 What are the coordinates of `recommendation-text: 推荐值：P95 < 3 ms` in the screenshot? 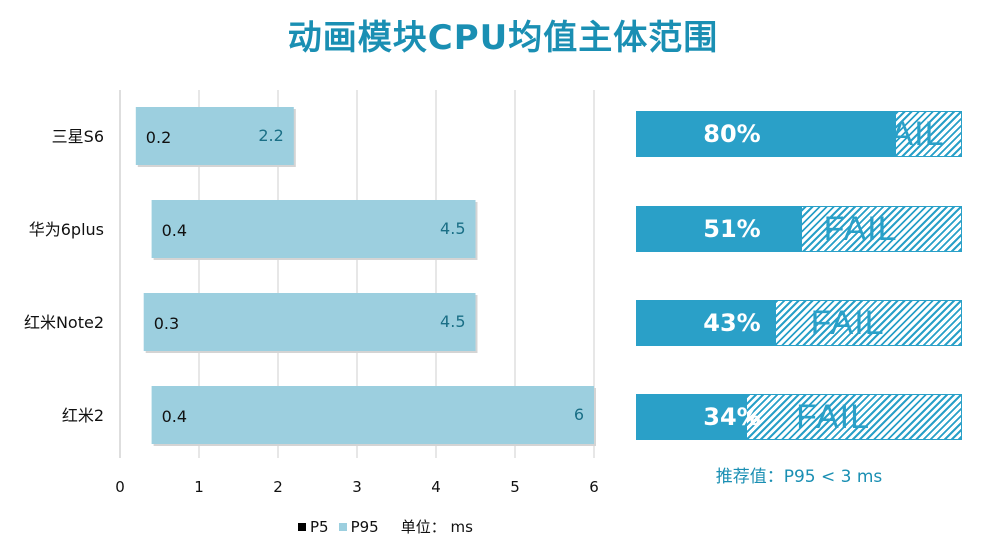 It's located at (799, 477).